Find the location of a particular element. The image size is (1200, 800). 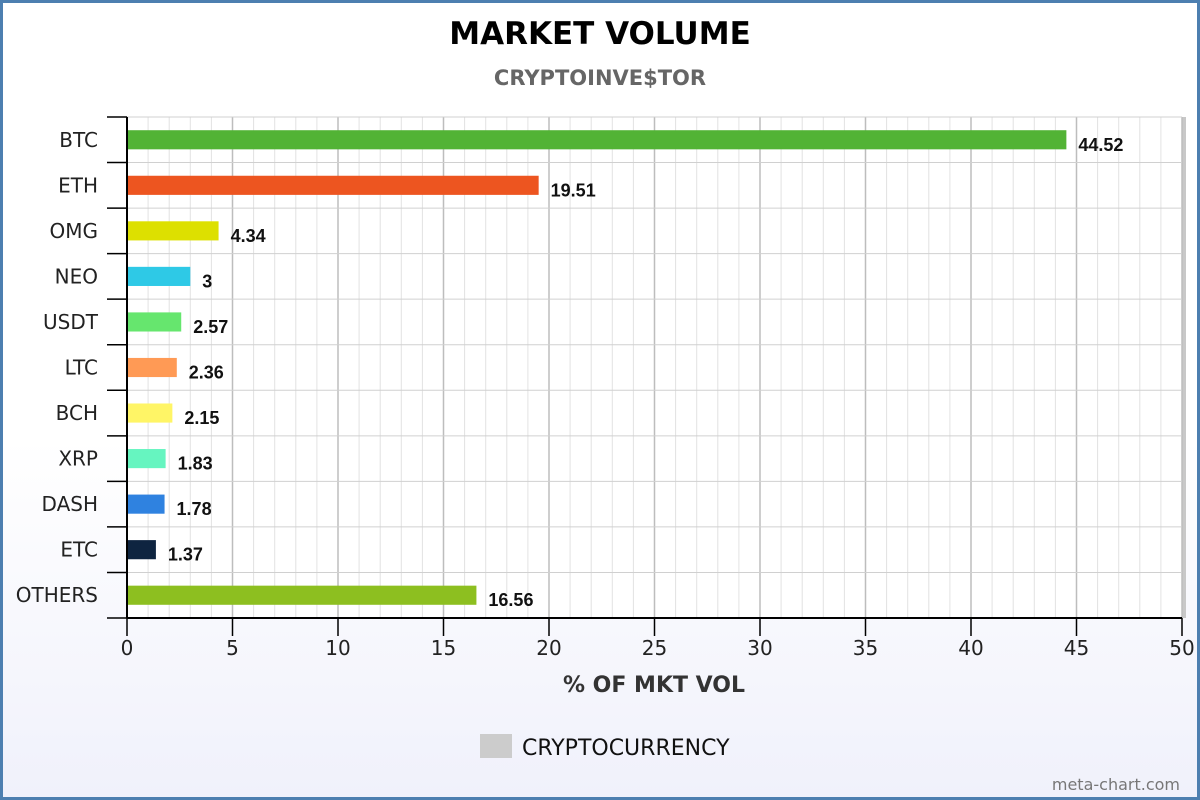

chart-title: MARKET VOLUME is located at coordinates (600, 34).